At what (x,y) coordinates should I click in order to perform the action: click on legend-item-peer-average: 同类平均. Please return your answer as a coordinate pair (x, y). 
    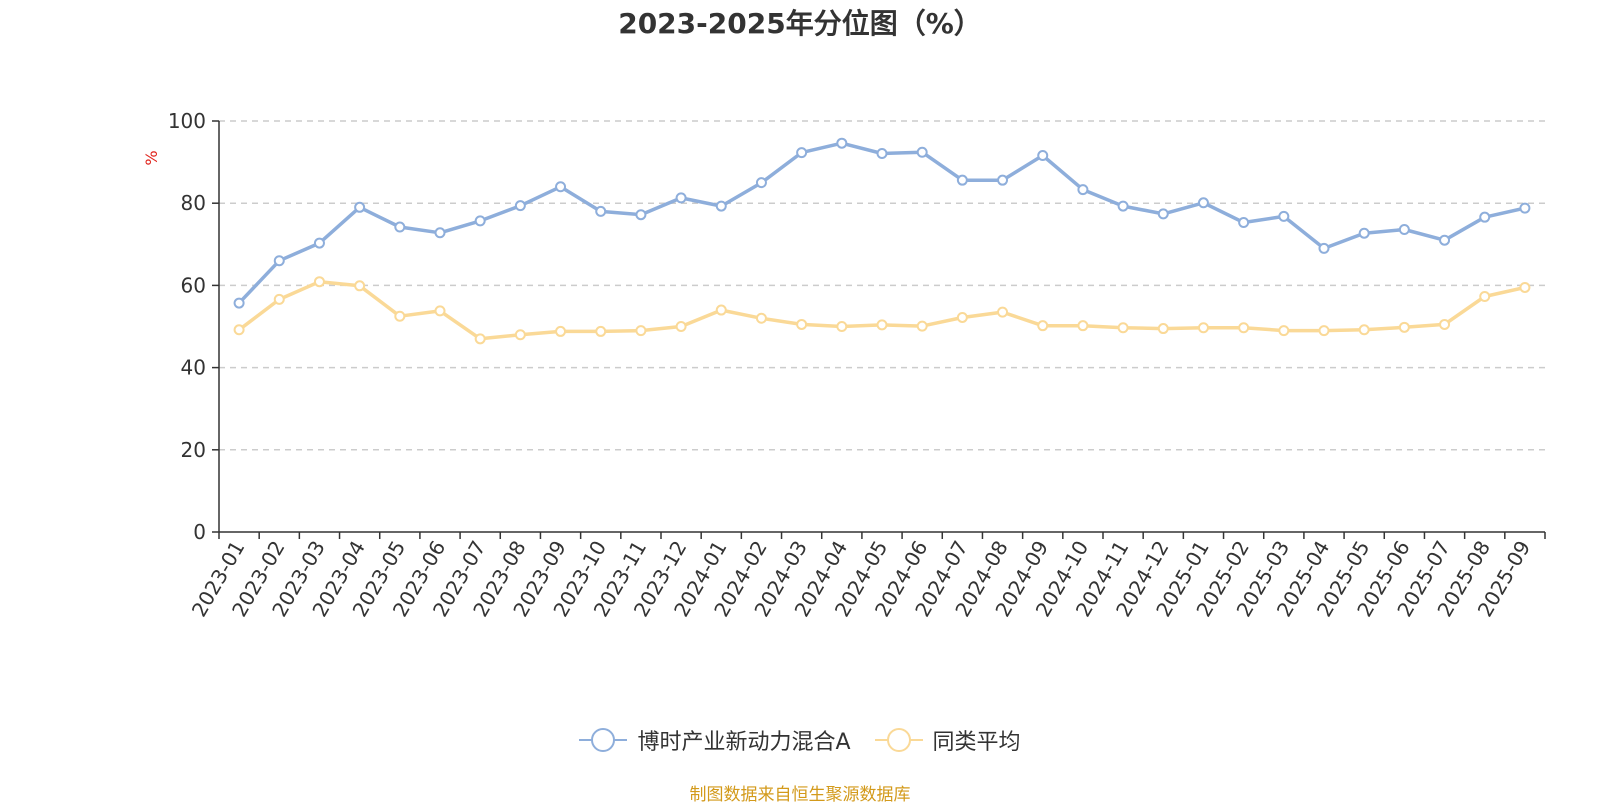
    Looking at the image, I should click on (947, 740).